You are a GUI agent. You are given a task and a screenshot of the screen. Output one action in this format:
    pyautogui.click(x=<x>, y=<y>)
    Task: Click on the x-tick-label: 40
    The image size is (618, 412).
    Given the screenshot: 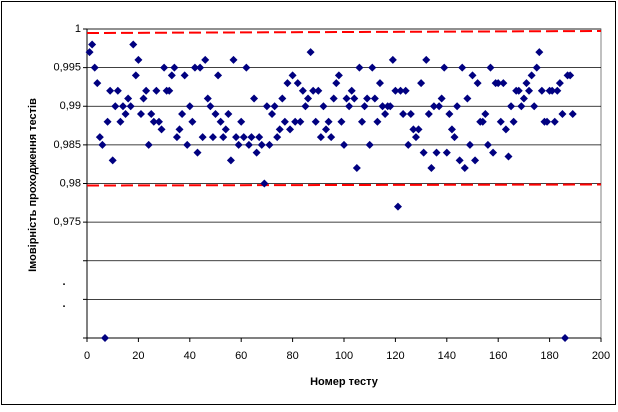 What is the action you would take?
    pyautogui.click(x=190, y=356)
    